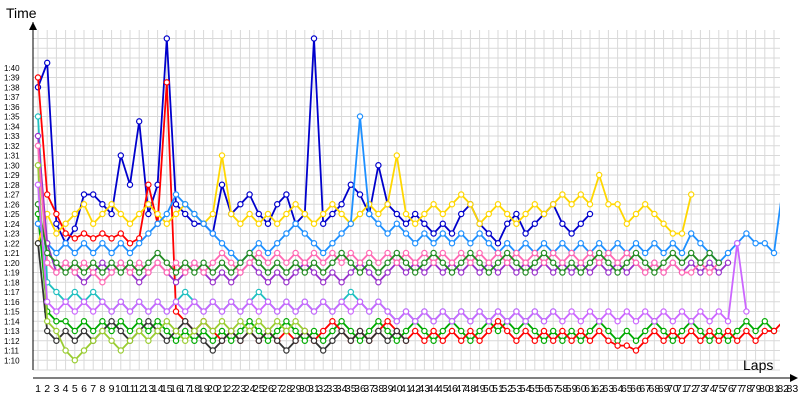 The image size is (800, 400). What do you see at coordinates (121, 389) in the screenshot?
I see `x-tick-label: 10` at bounding box center [121, 389].